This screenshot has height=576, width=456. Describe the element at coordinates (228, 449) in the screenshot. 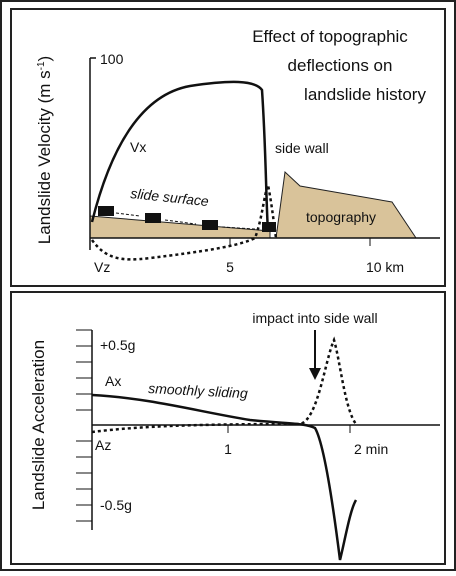

I see `x-tick-label: 1` at that location.